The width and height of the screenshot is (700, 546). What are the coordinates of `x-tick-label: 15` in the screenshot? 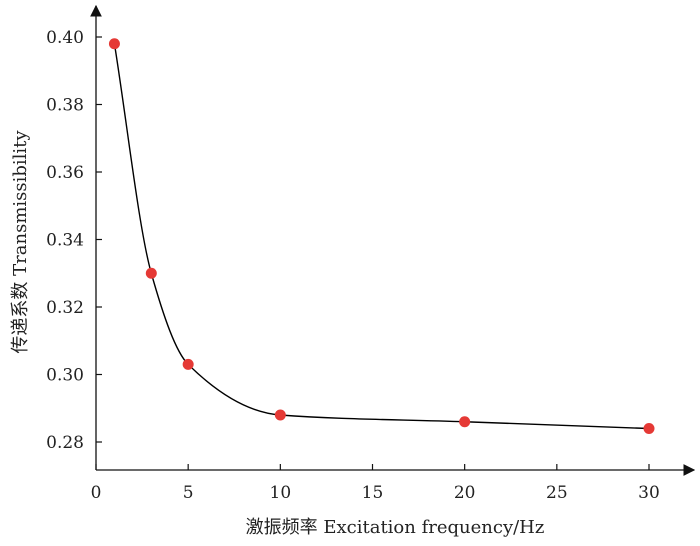 It's located at (373, 493).